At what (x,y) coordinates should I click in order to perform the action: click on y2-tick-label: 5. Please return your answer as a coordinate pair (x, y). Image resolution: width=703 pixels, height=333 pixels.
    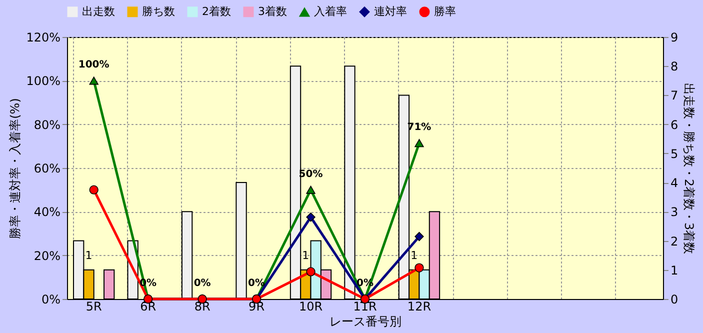
    Looking at the image, I should click on (674, 153).